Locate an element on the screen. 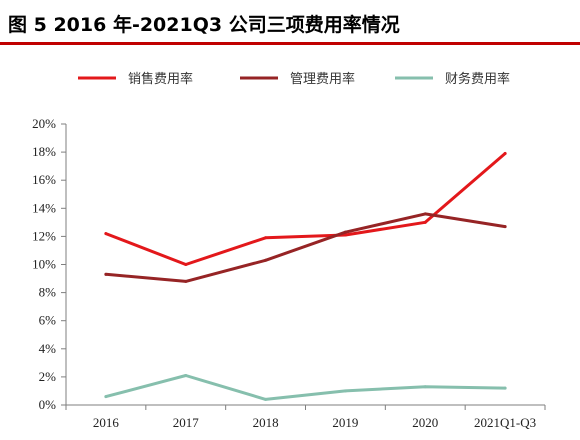  x-tick-label: 2019 is located at coordinates (345, 422).